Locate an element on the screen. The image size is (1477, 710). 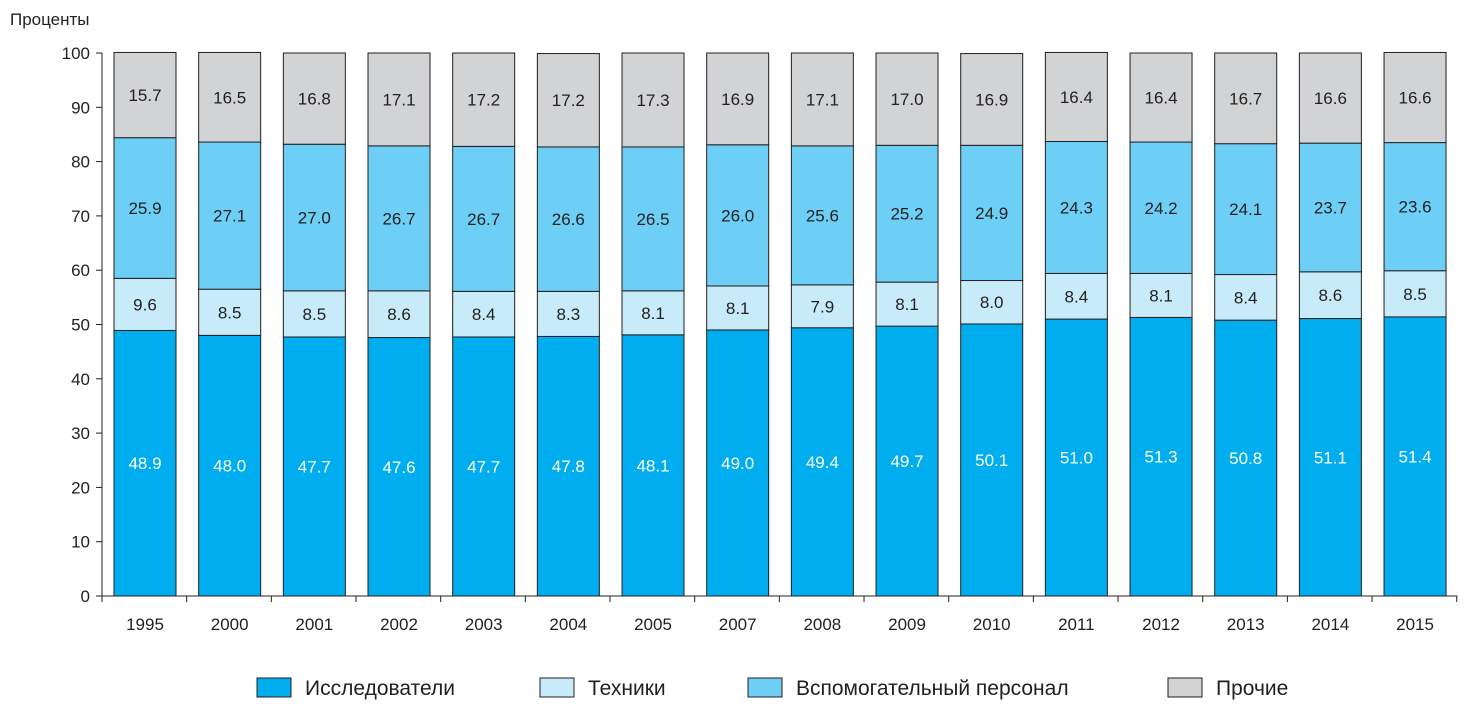
data-label: 16.4 is located at coordinates (1076, 97).